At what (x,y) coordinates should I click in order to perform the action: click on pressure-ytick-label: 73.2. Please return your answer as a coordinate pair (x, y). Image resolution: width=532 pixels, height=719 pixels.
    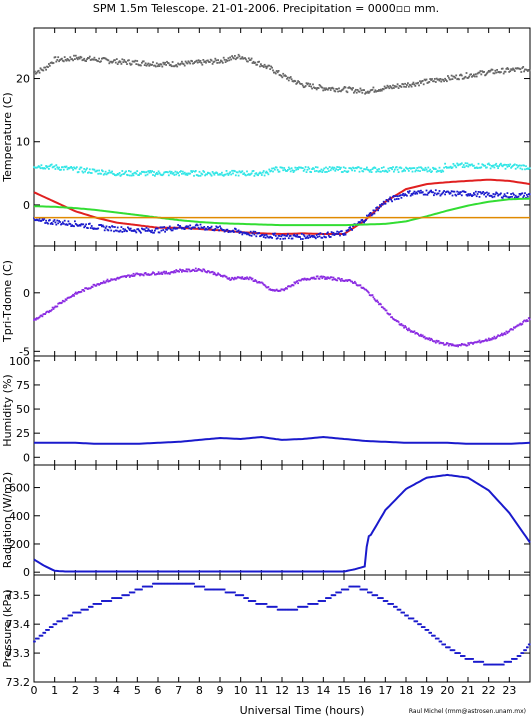
    Looking at the image, I should click on (18, 682).